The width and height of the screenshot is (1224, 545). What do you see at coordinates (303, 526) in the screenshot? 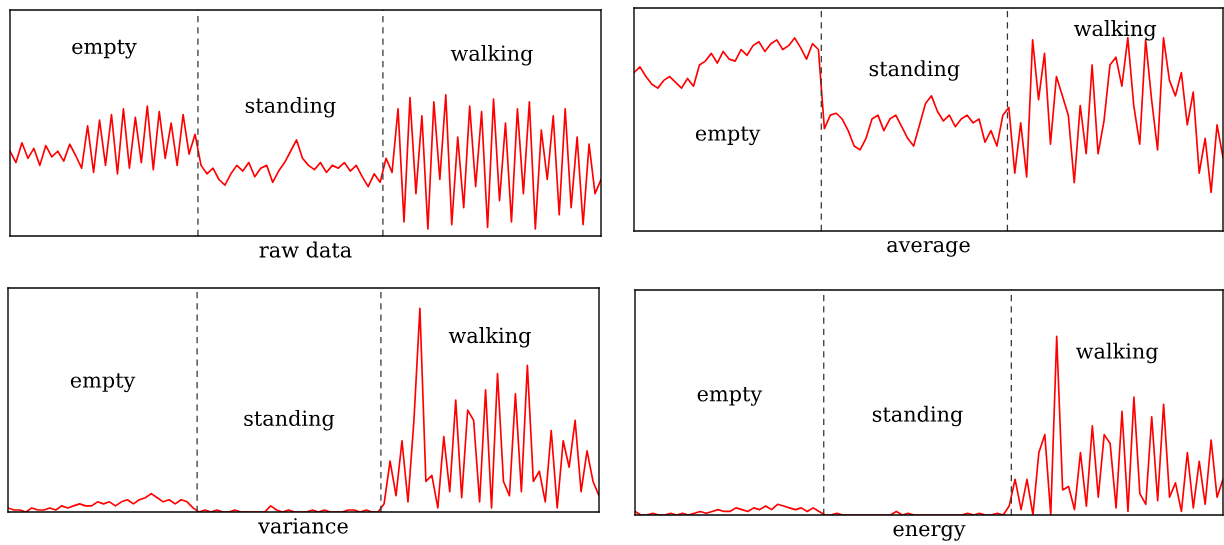
I see `x-axis-title: variance` at bounding box center [303, 526].